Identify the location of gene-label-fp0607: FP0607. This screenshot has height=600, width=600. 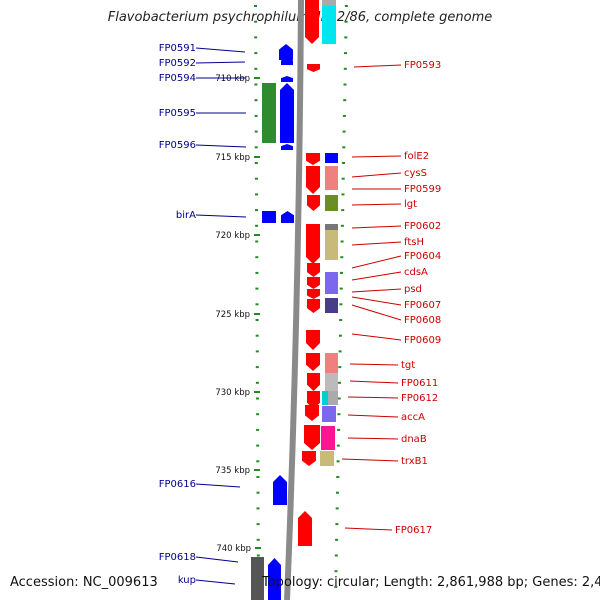
(422, 305).